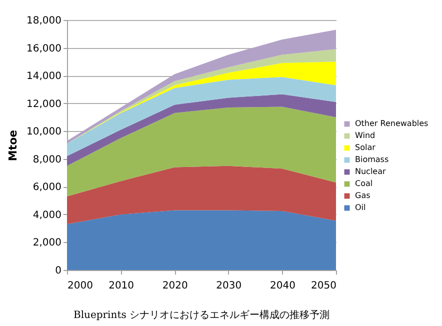 Image resolution: width=442 pixels, height=326 pixels. I want to click on x-tick-label: 2030, so click(229, 286).